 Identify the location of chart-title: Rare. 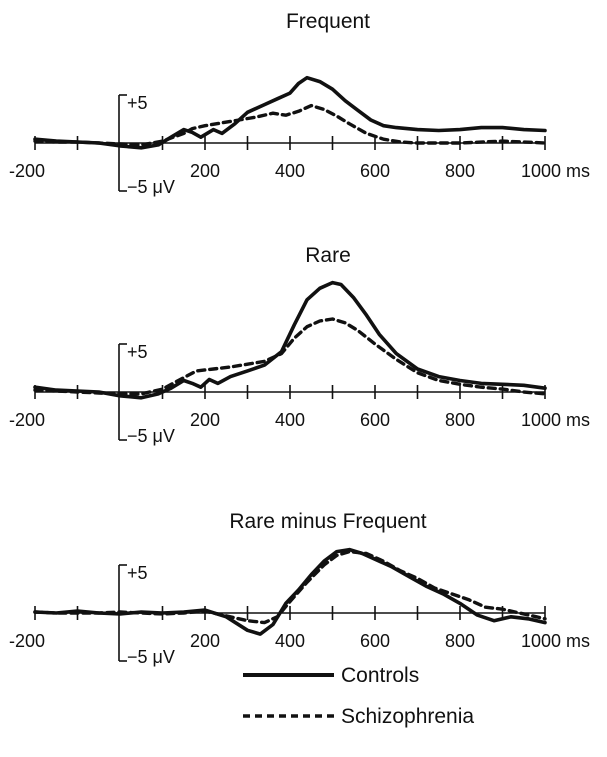
(328, 255).